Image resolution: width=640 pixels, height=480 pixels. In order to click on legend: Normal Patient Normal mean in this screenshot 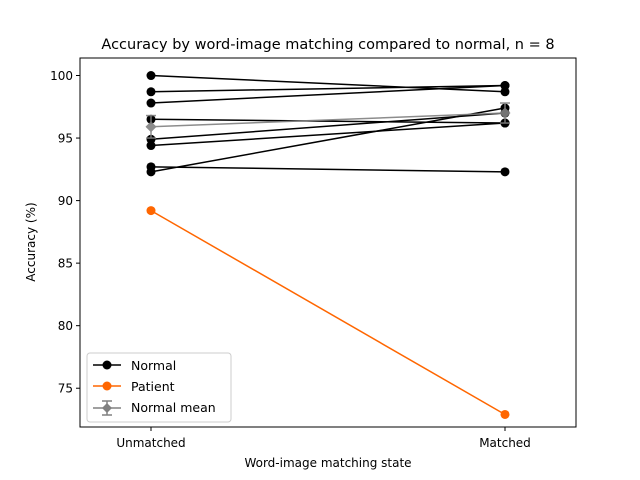, I will do `click(159, 387)`.